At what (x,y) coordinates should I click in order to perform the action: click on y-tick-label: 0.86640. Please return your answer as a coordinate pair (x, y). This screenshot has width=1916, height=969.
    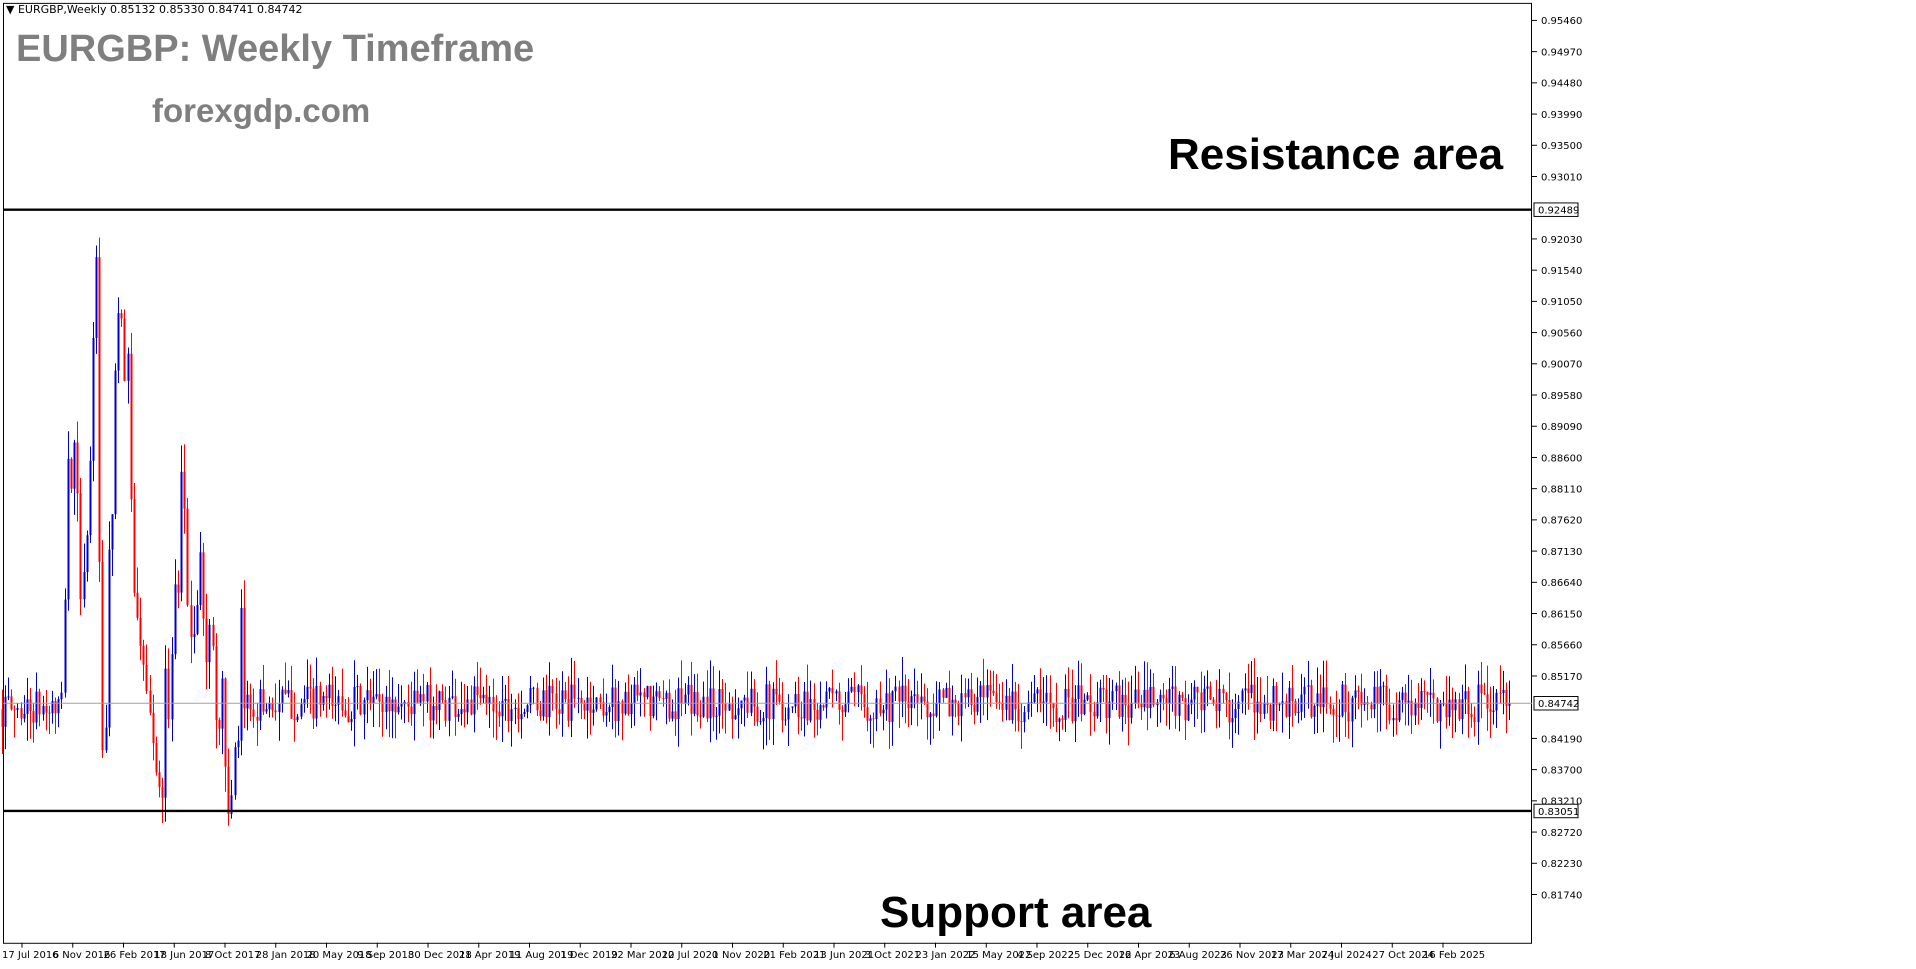
    Looking at the image, I should click on (1561, 583).